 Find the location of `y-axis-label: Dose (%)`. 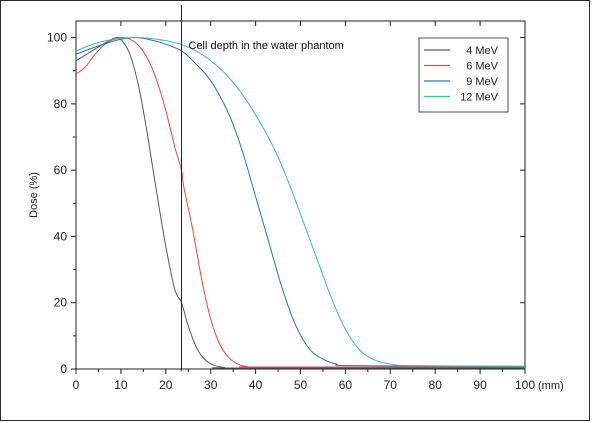

y-axis-label: Dose (%) is located at coordinates (34, 195).